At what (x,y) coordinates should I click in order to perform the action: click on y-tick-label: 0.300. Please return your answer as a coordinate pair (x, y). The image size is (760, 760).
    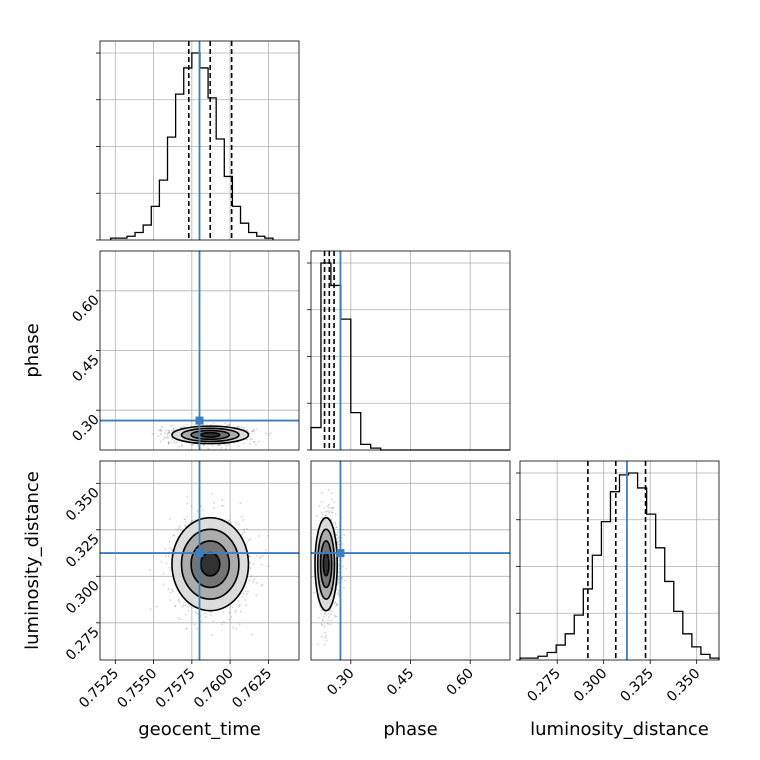
    Looking at the image, I should click on (83, 598).